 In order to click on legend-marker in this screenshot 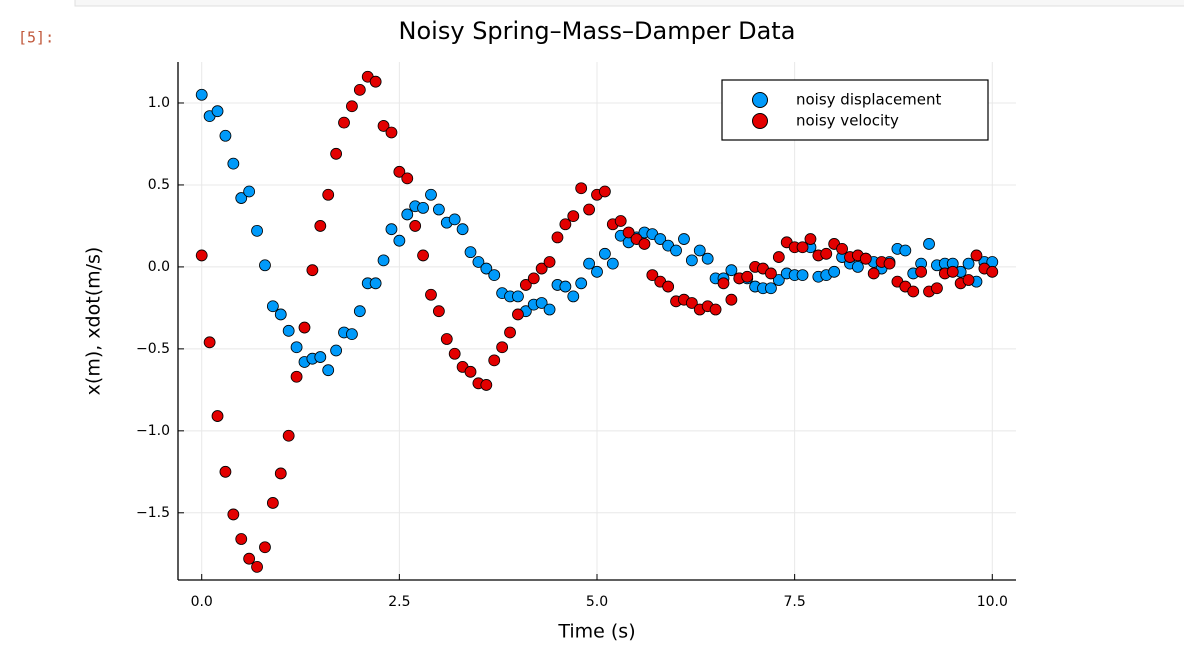, I will do `click(760, 121)`.